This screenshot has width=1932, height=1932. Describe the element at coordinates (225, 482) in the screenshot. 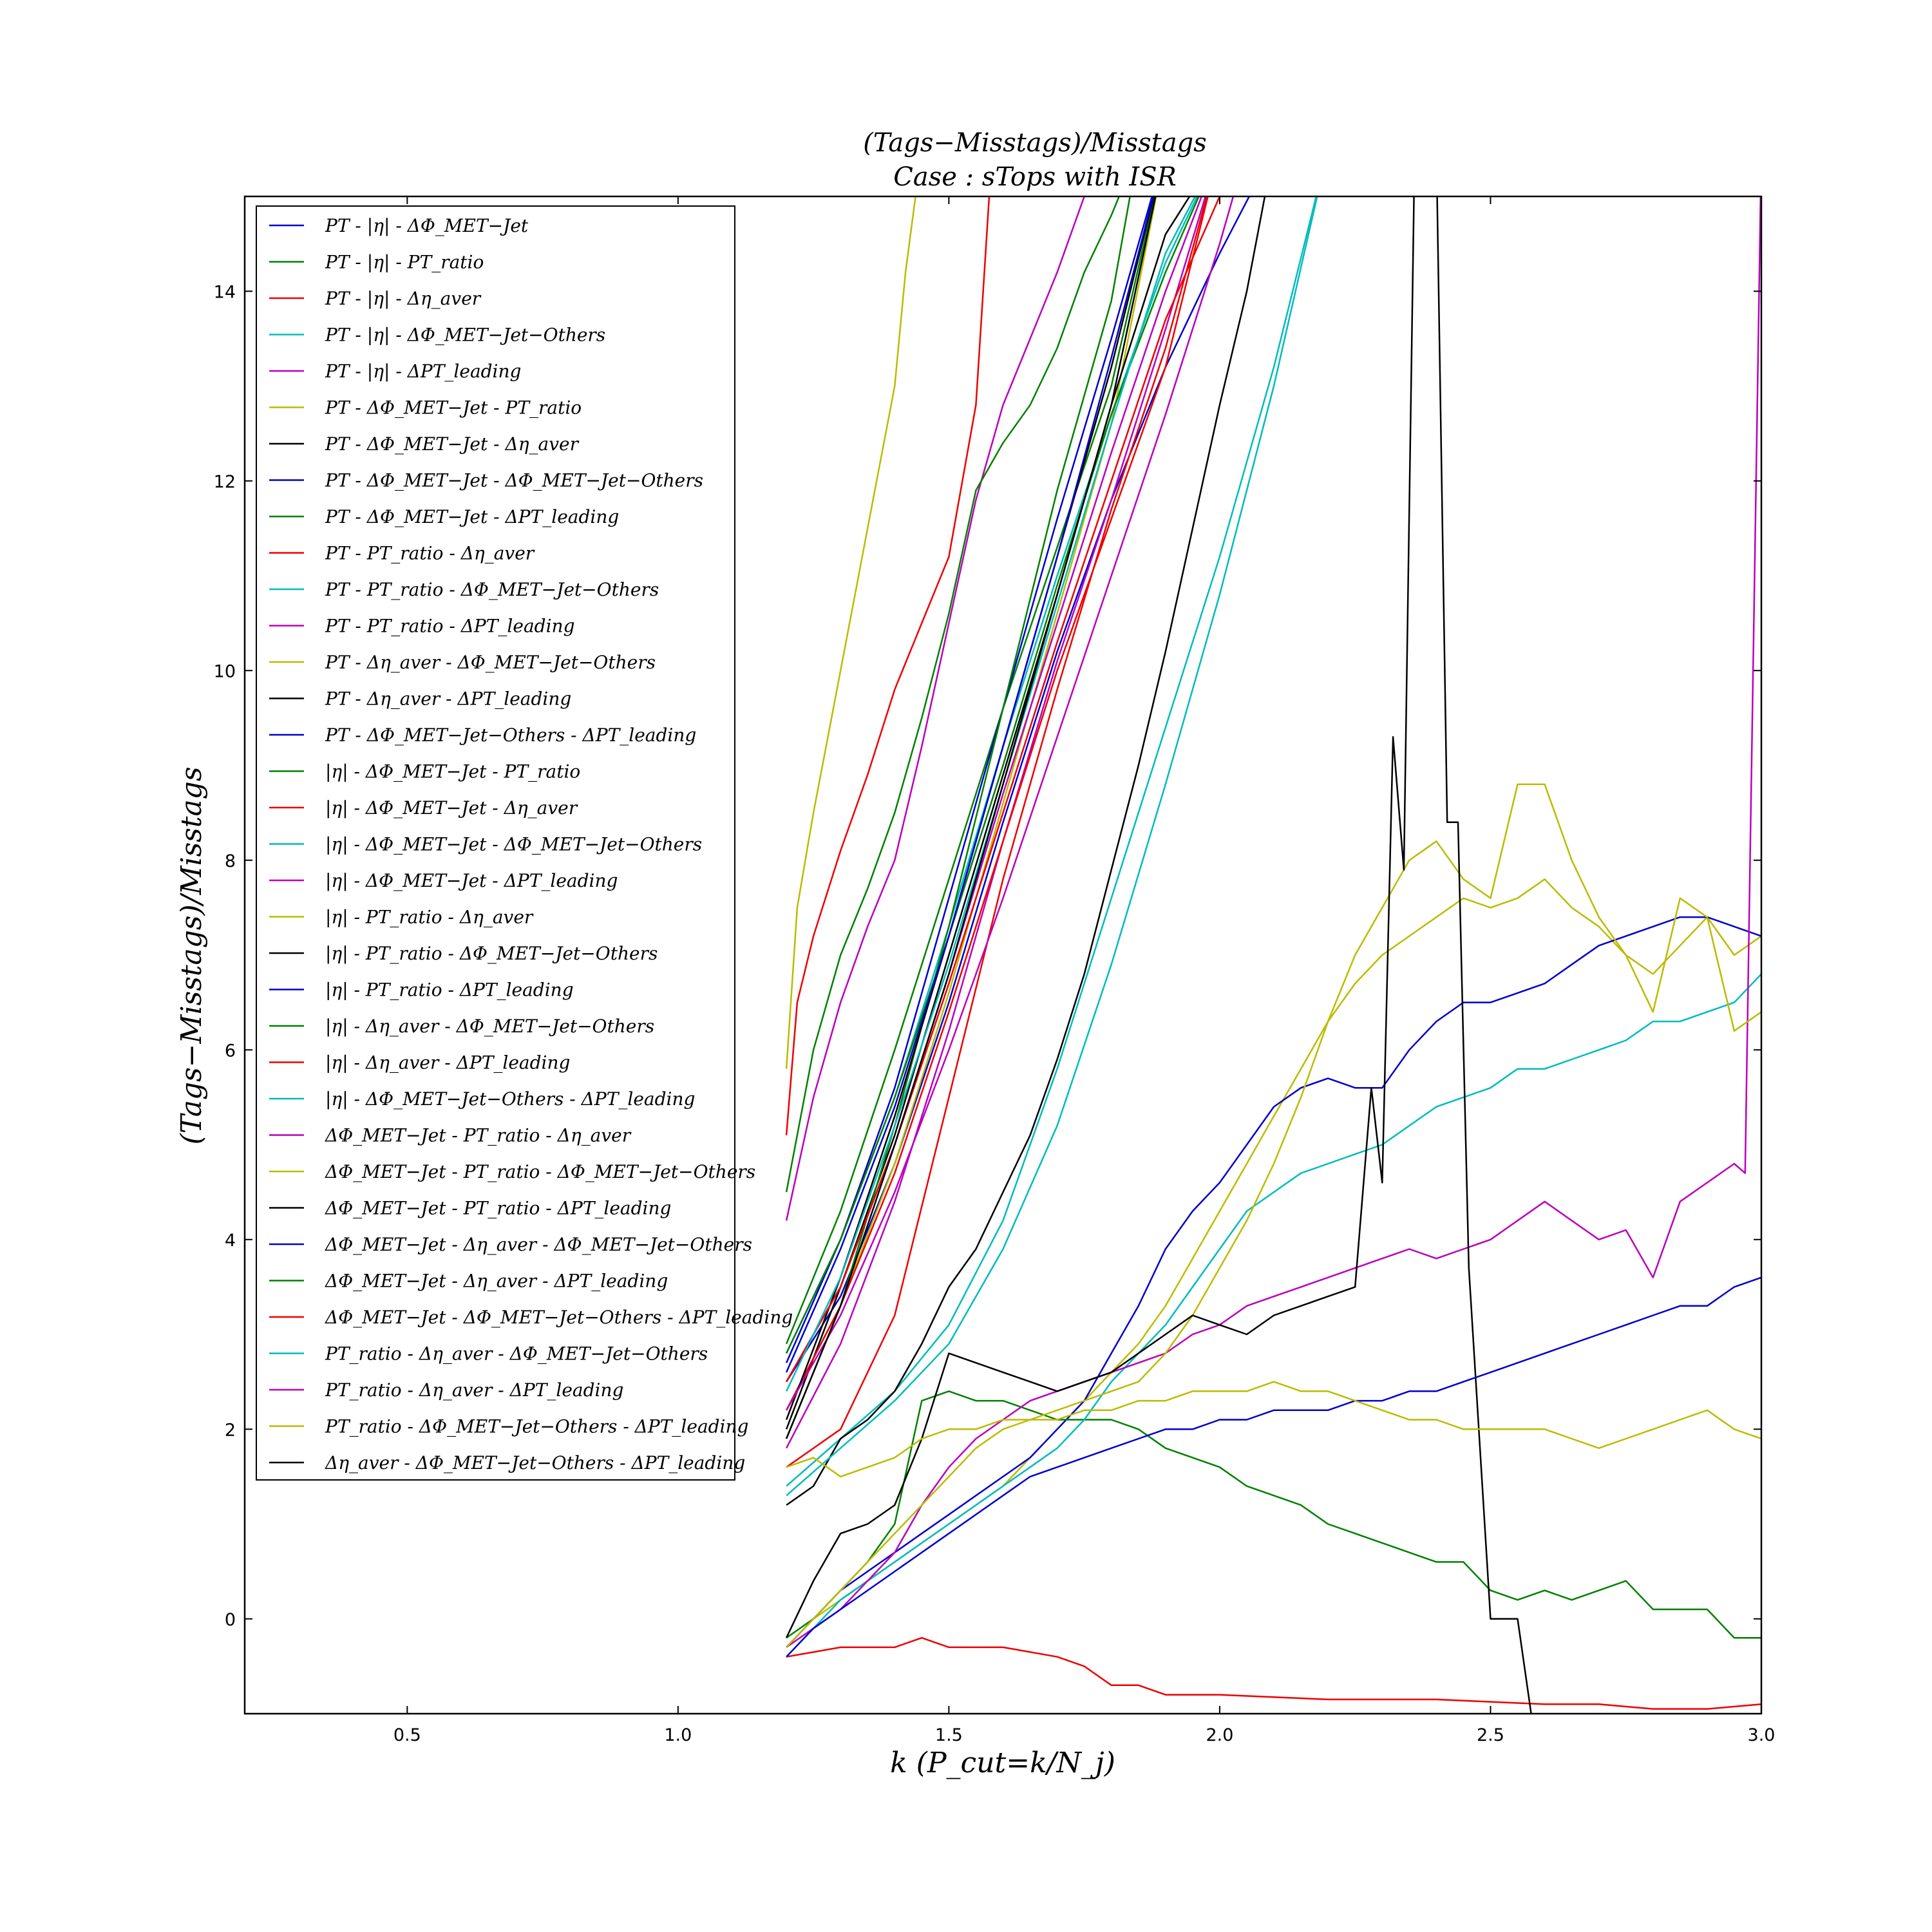

I see `y-tick-label: 12` at that location.